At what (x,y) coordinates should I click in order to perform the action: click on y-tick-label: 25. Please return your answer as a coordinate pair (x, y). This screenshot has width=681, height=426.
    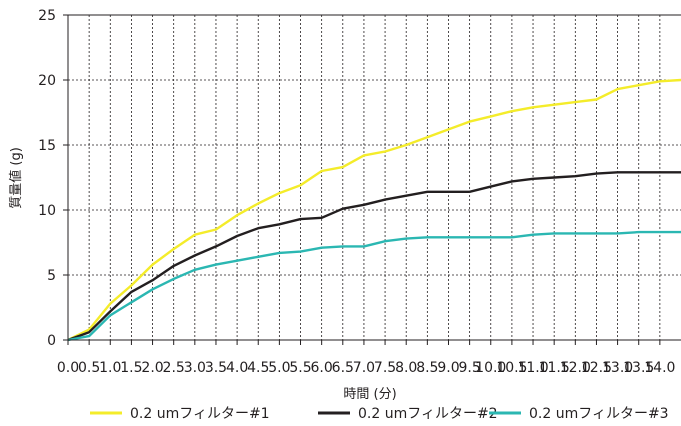
    Looking at the image, I should click on (47, 16).